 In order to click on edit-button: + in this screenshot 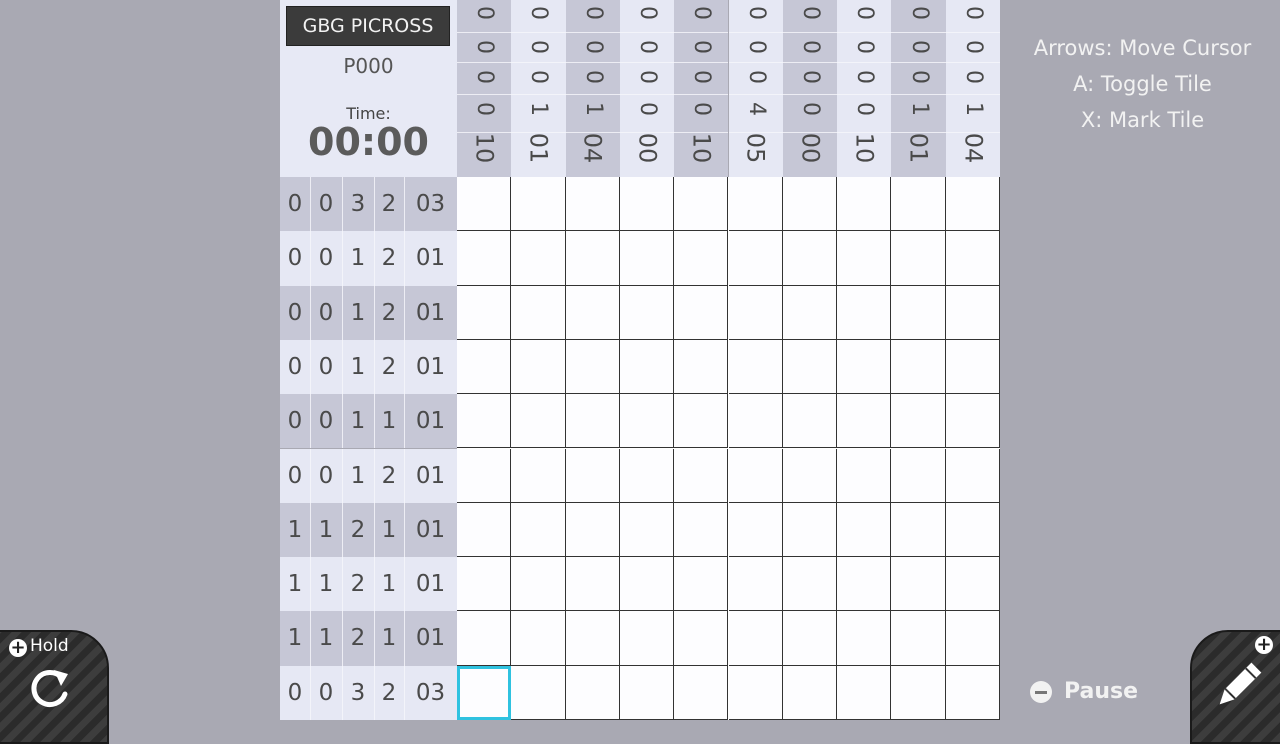, I will do `click(1235, 687)`.